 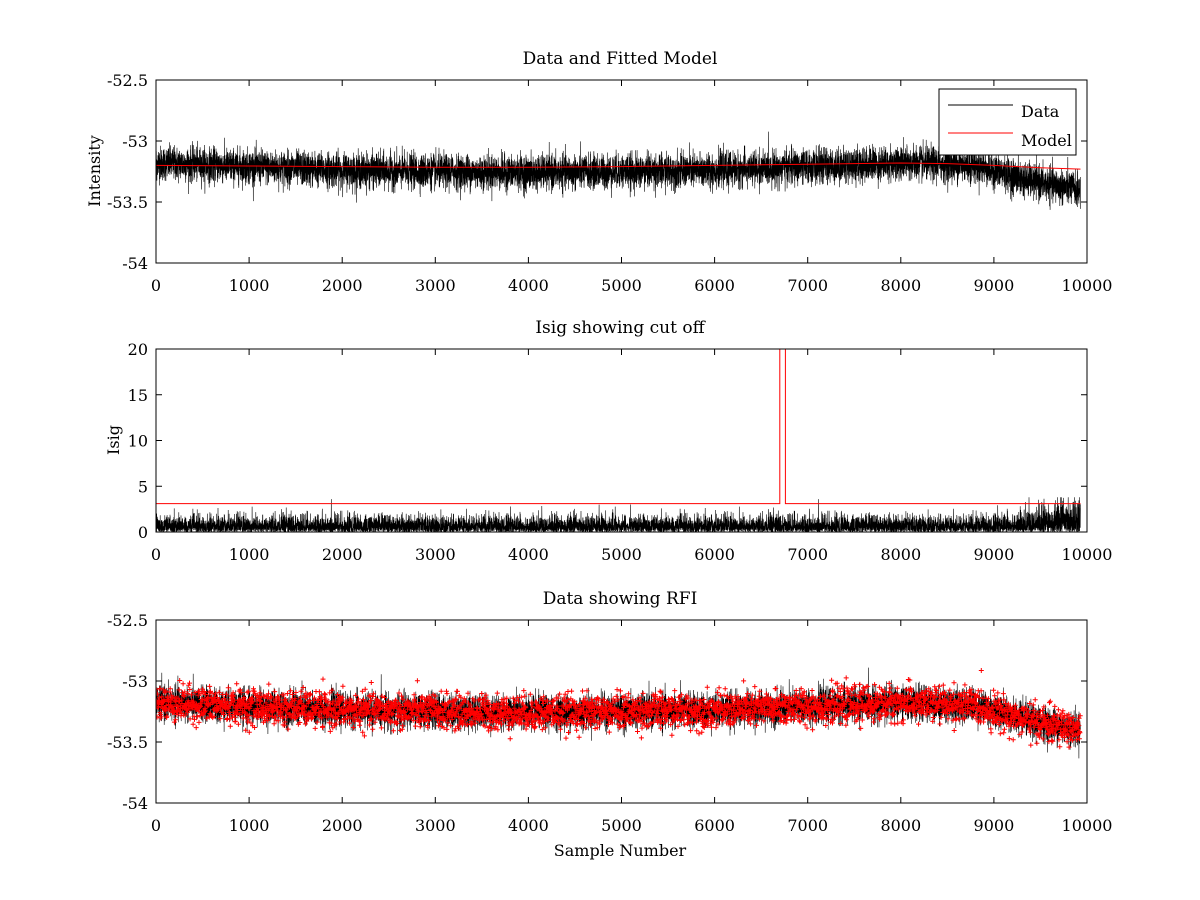 What do you see at coordinates (1087, 825) in the screenshot?
I see `panel3-xtick-label: 10000` at bounding box center [1087, 825].